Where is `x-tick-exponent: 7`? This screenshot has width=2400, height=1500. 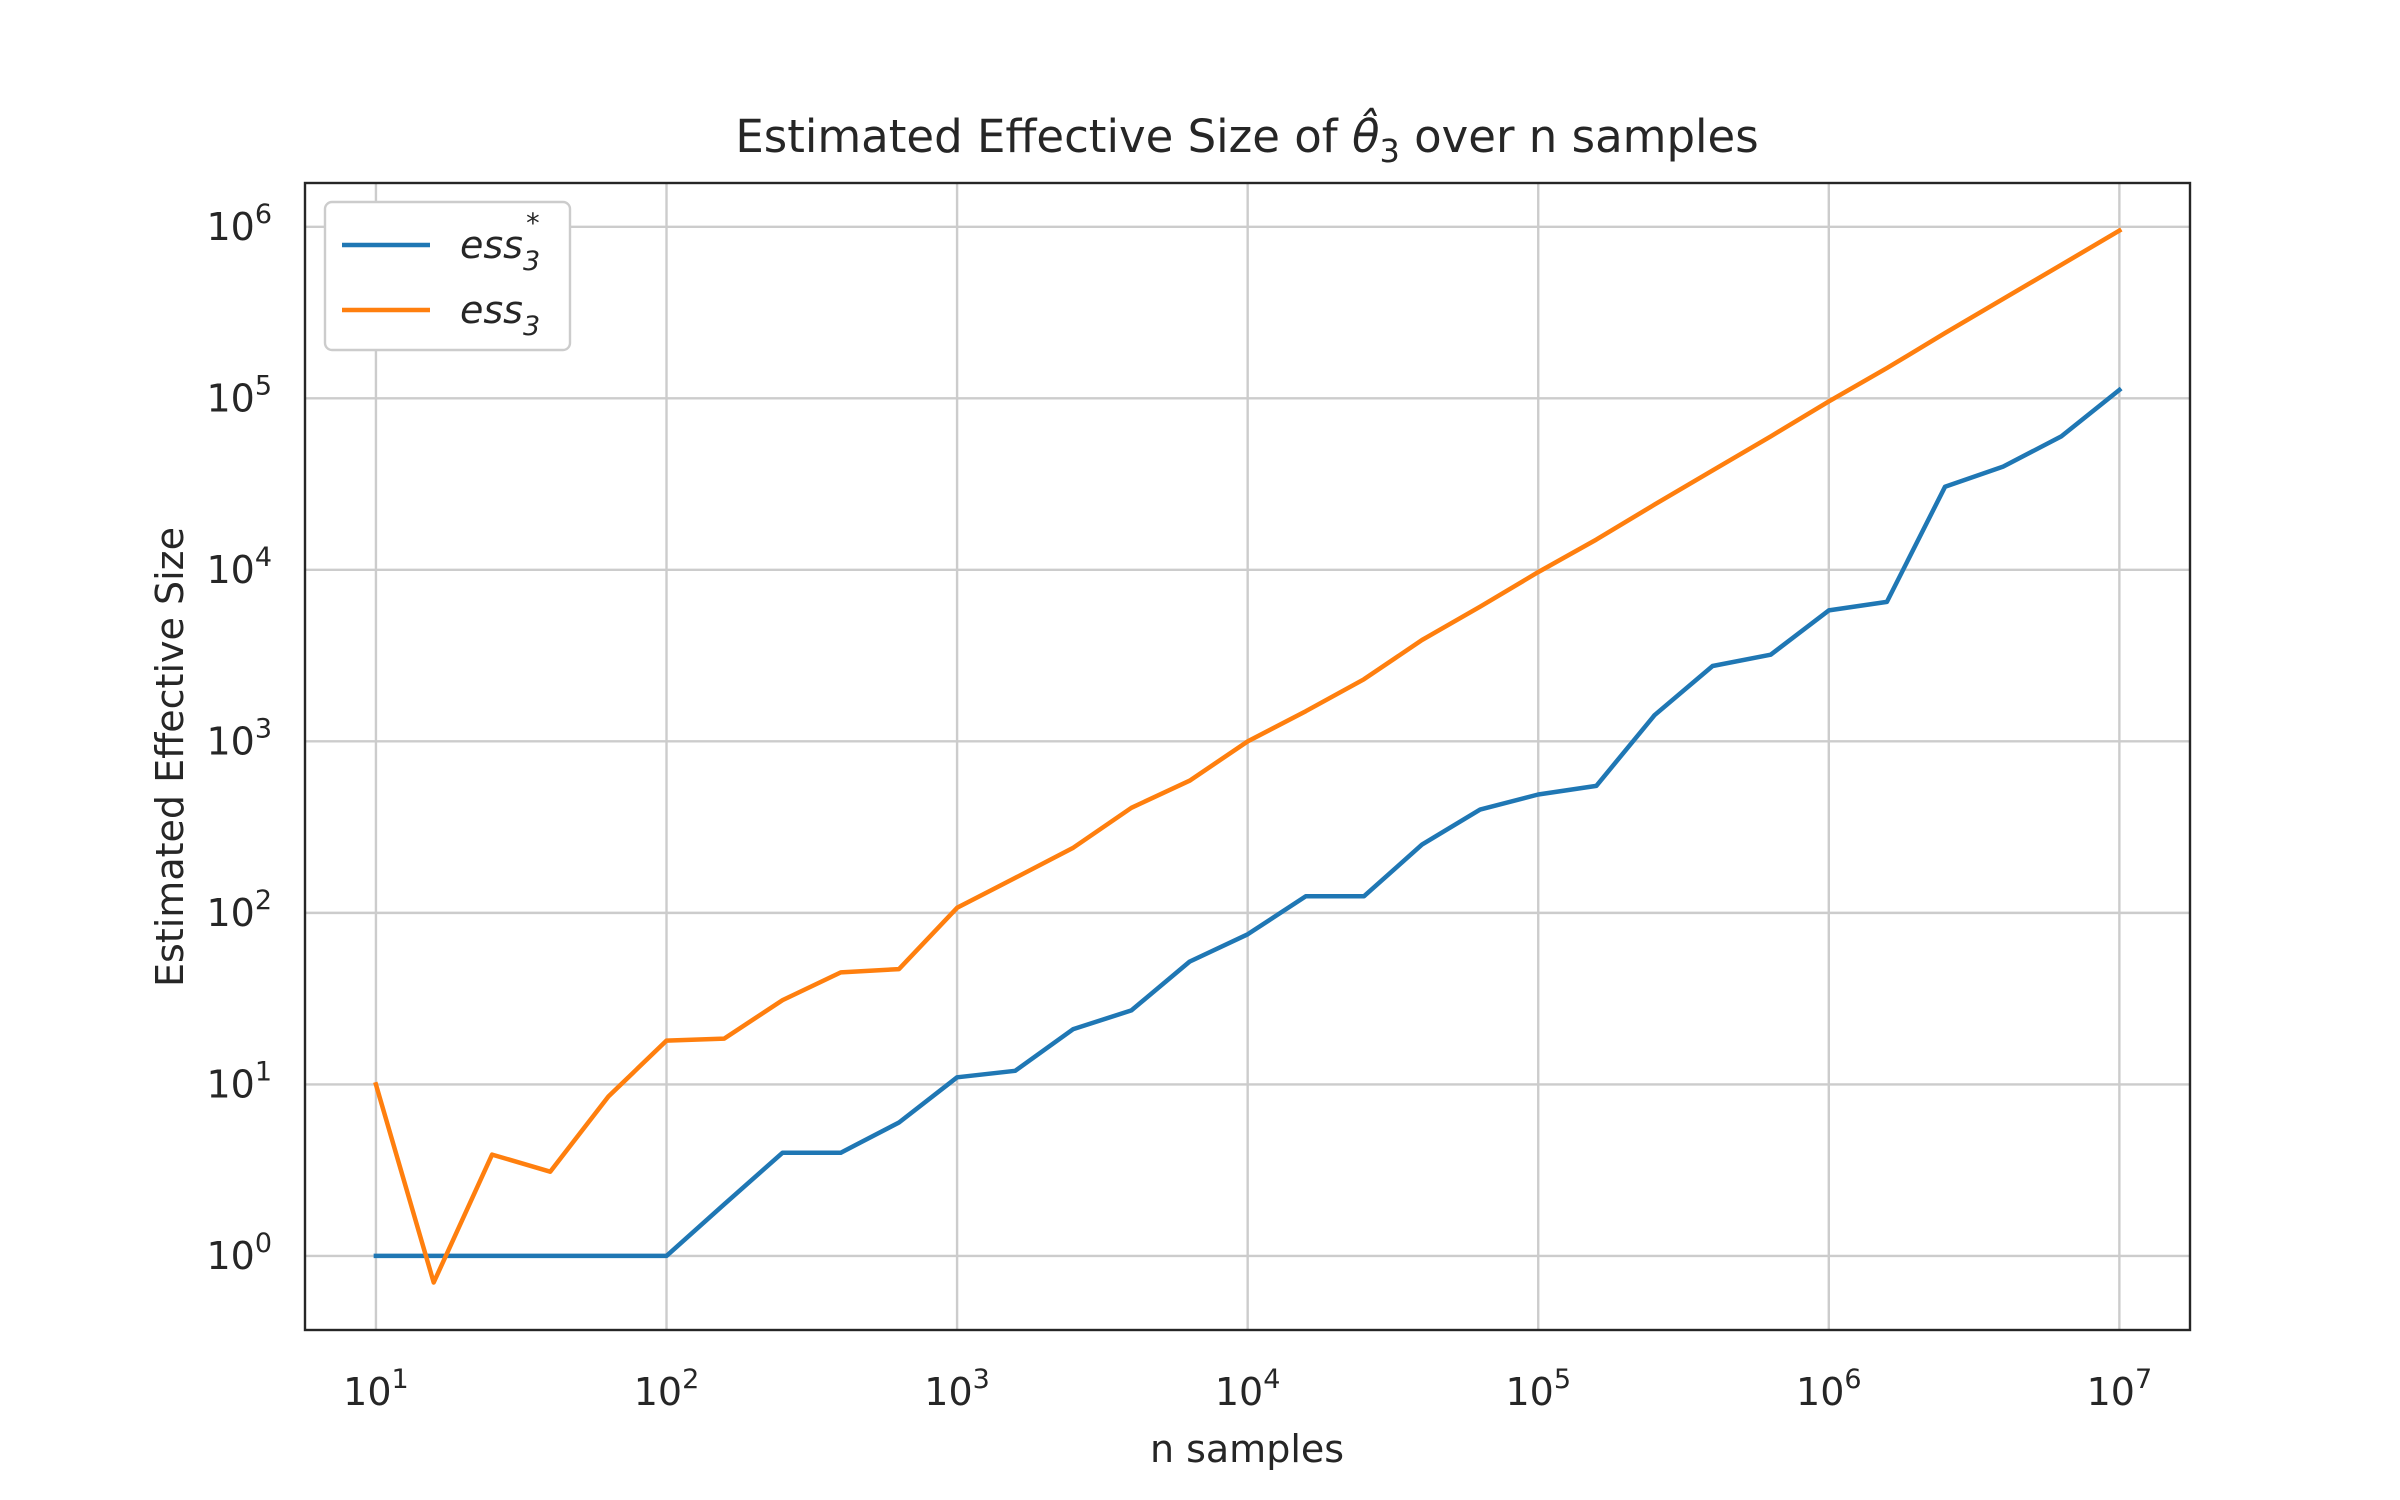 x-tick-exponent: 7 is located at coordinates (2143, 1379).